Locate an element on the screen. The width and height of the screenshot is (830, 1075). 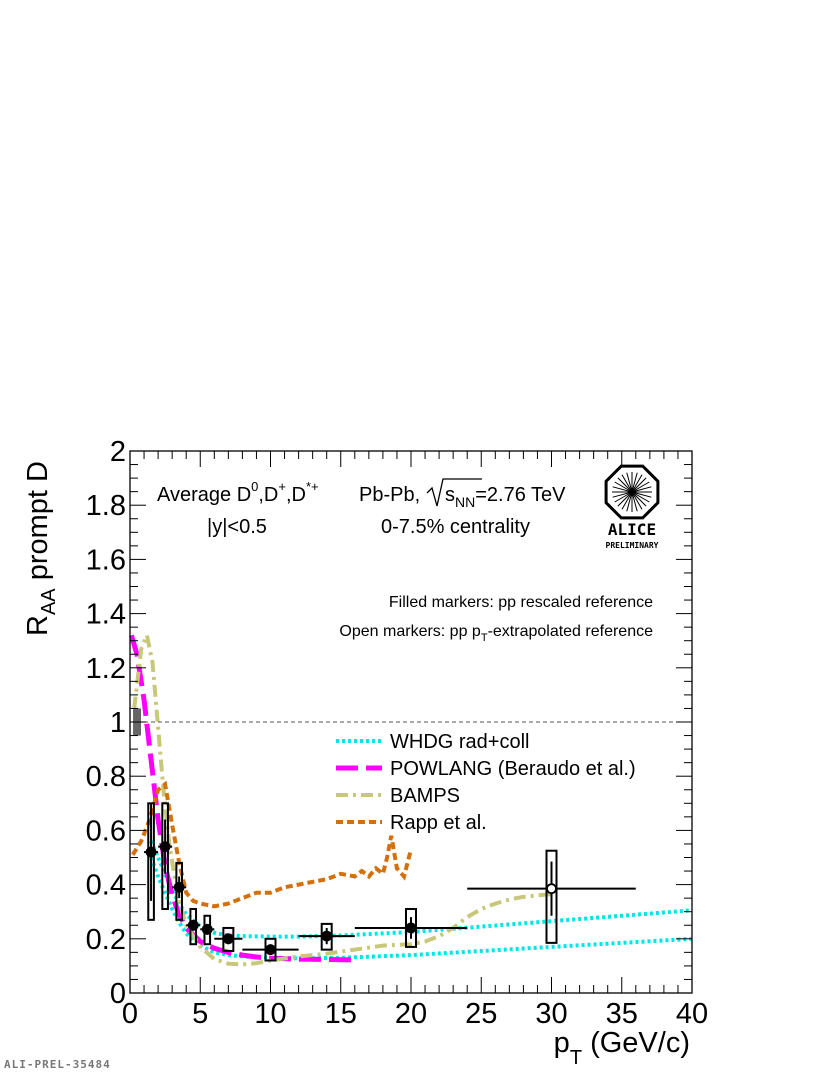
x-tick-label: 15 is located at coordinates (341, 1014).